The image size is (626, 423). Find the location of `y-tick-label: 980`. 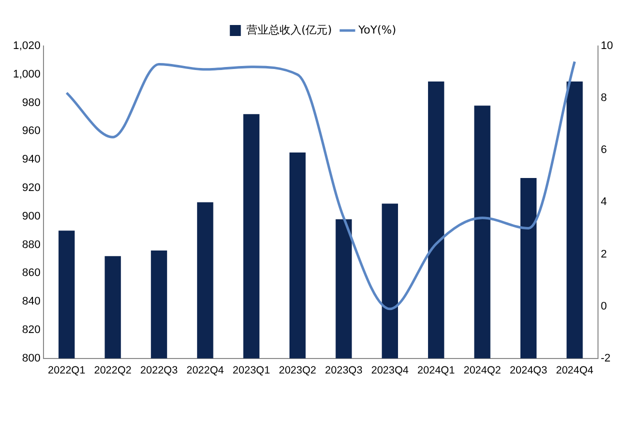

y-tick-label: 980 is located at coordinates (31, 102).